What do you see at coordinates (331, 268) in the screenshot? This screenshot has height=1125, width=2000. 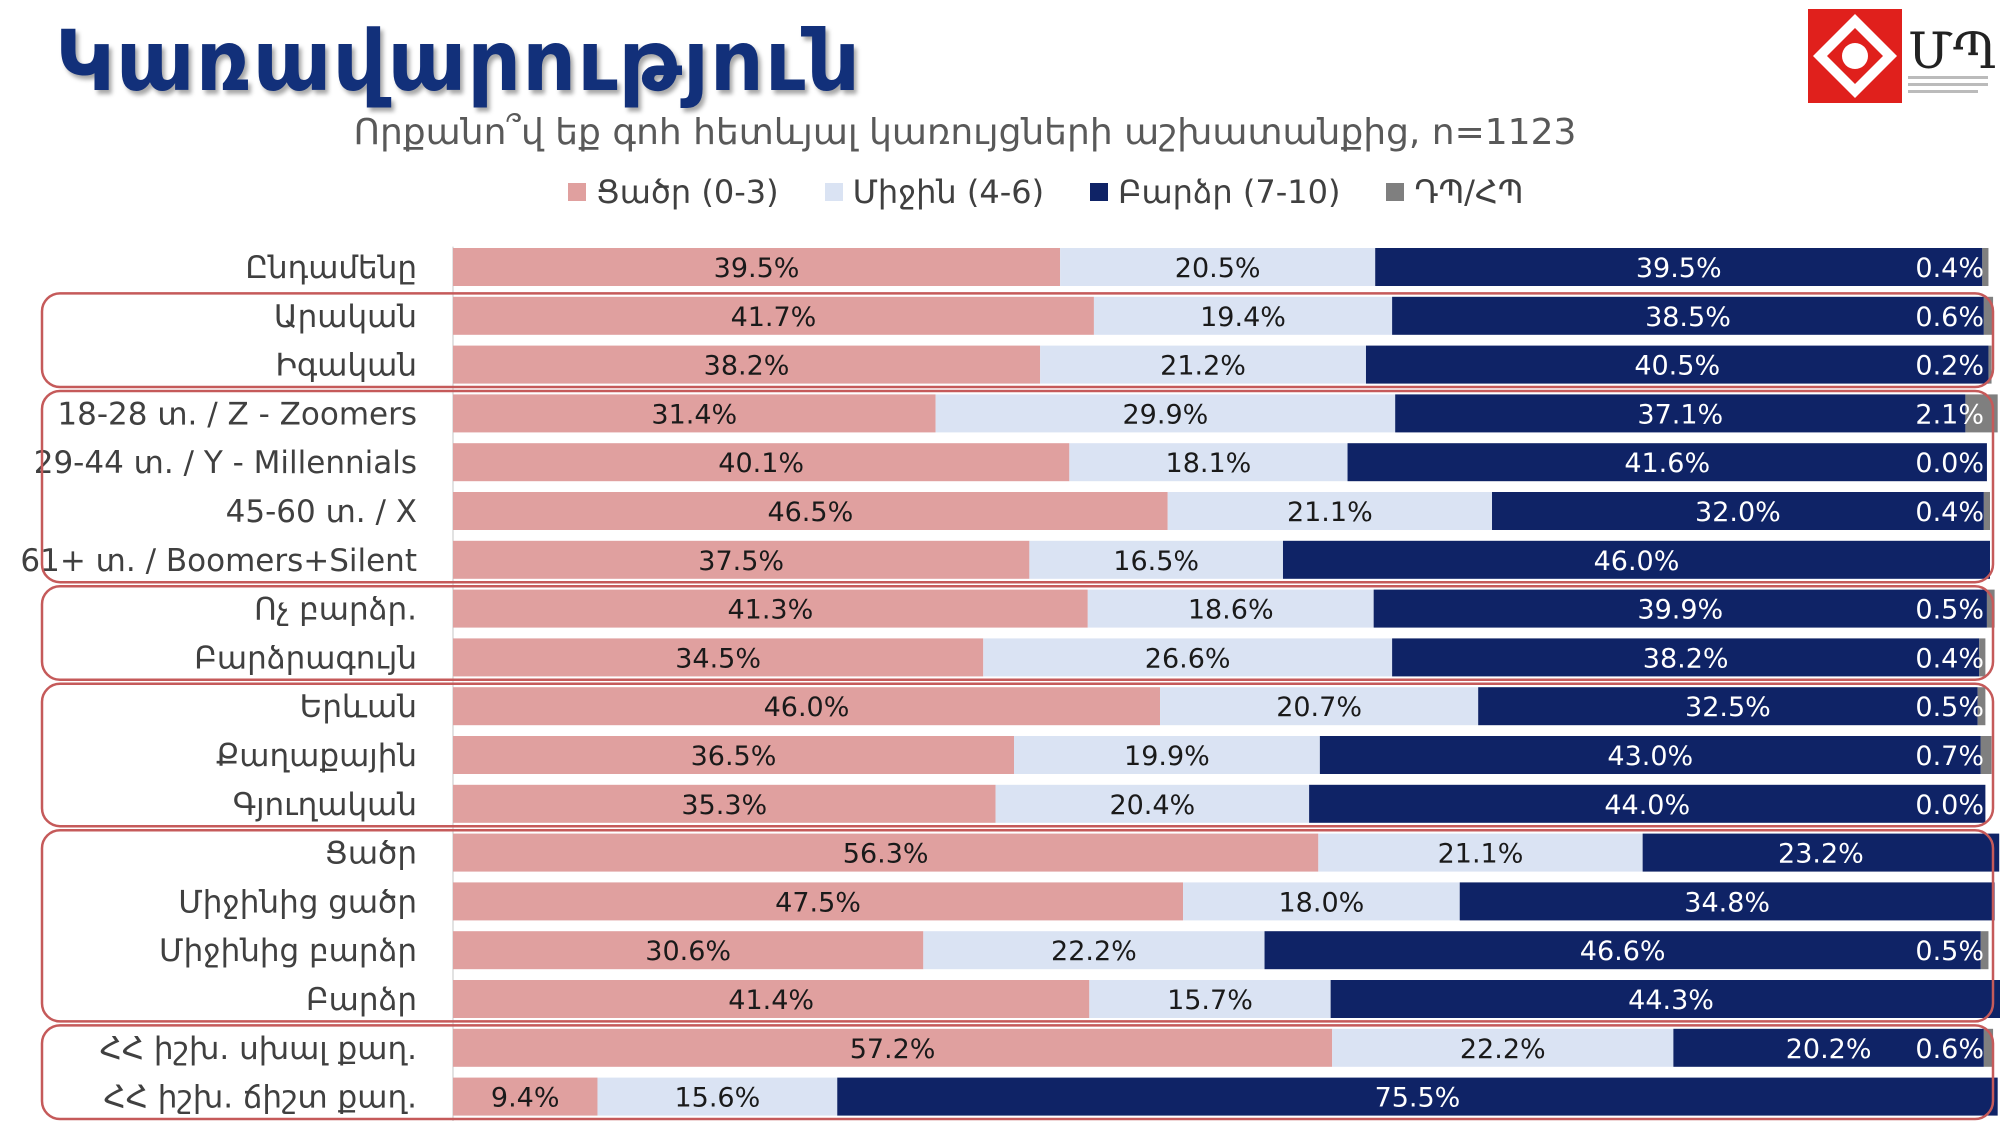 I see `category-label: Ընդամենը` at bounding box center [331, 268].